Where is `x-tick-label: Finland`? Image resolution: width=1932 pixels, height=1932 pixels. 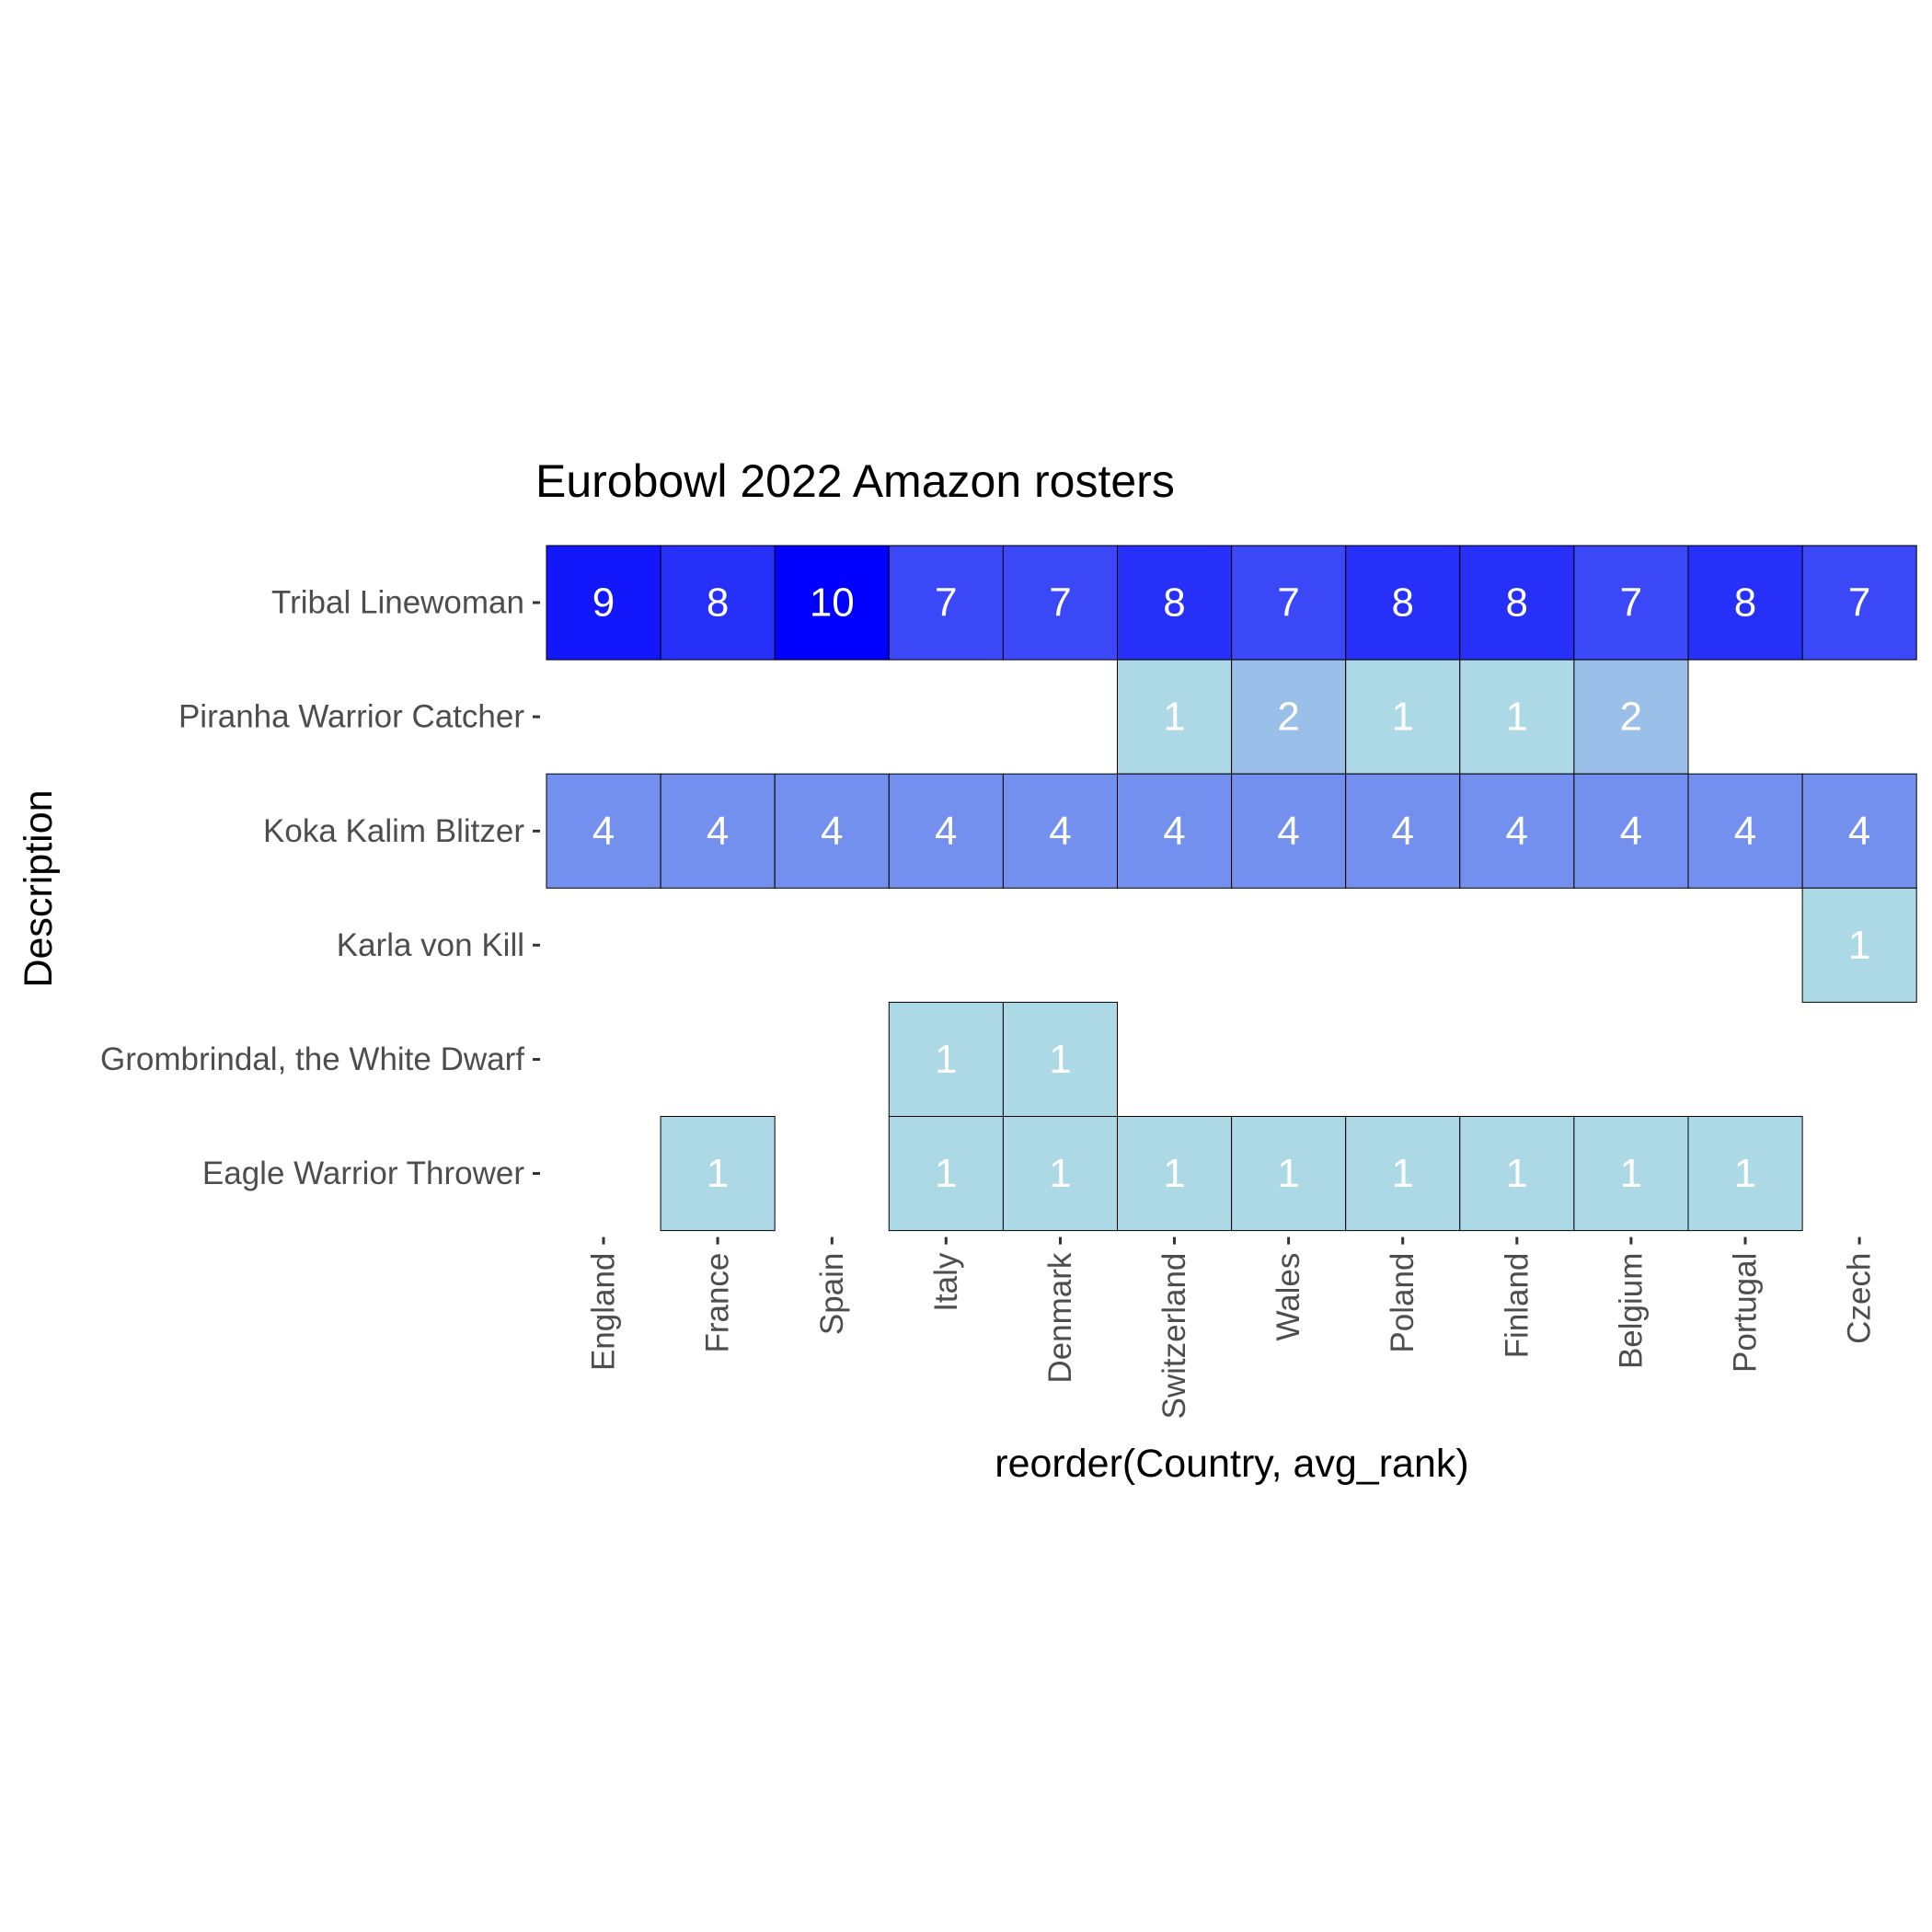
x-tick-label: Finland is located at coordinates (1517, 1306).